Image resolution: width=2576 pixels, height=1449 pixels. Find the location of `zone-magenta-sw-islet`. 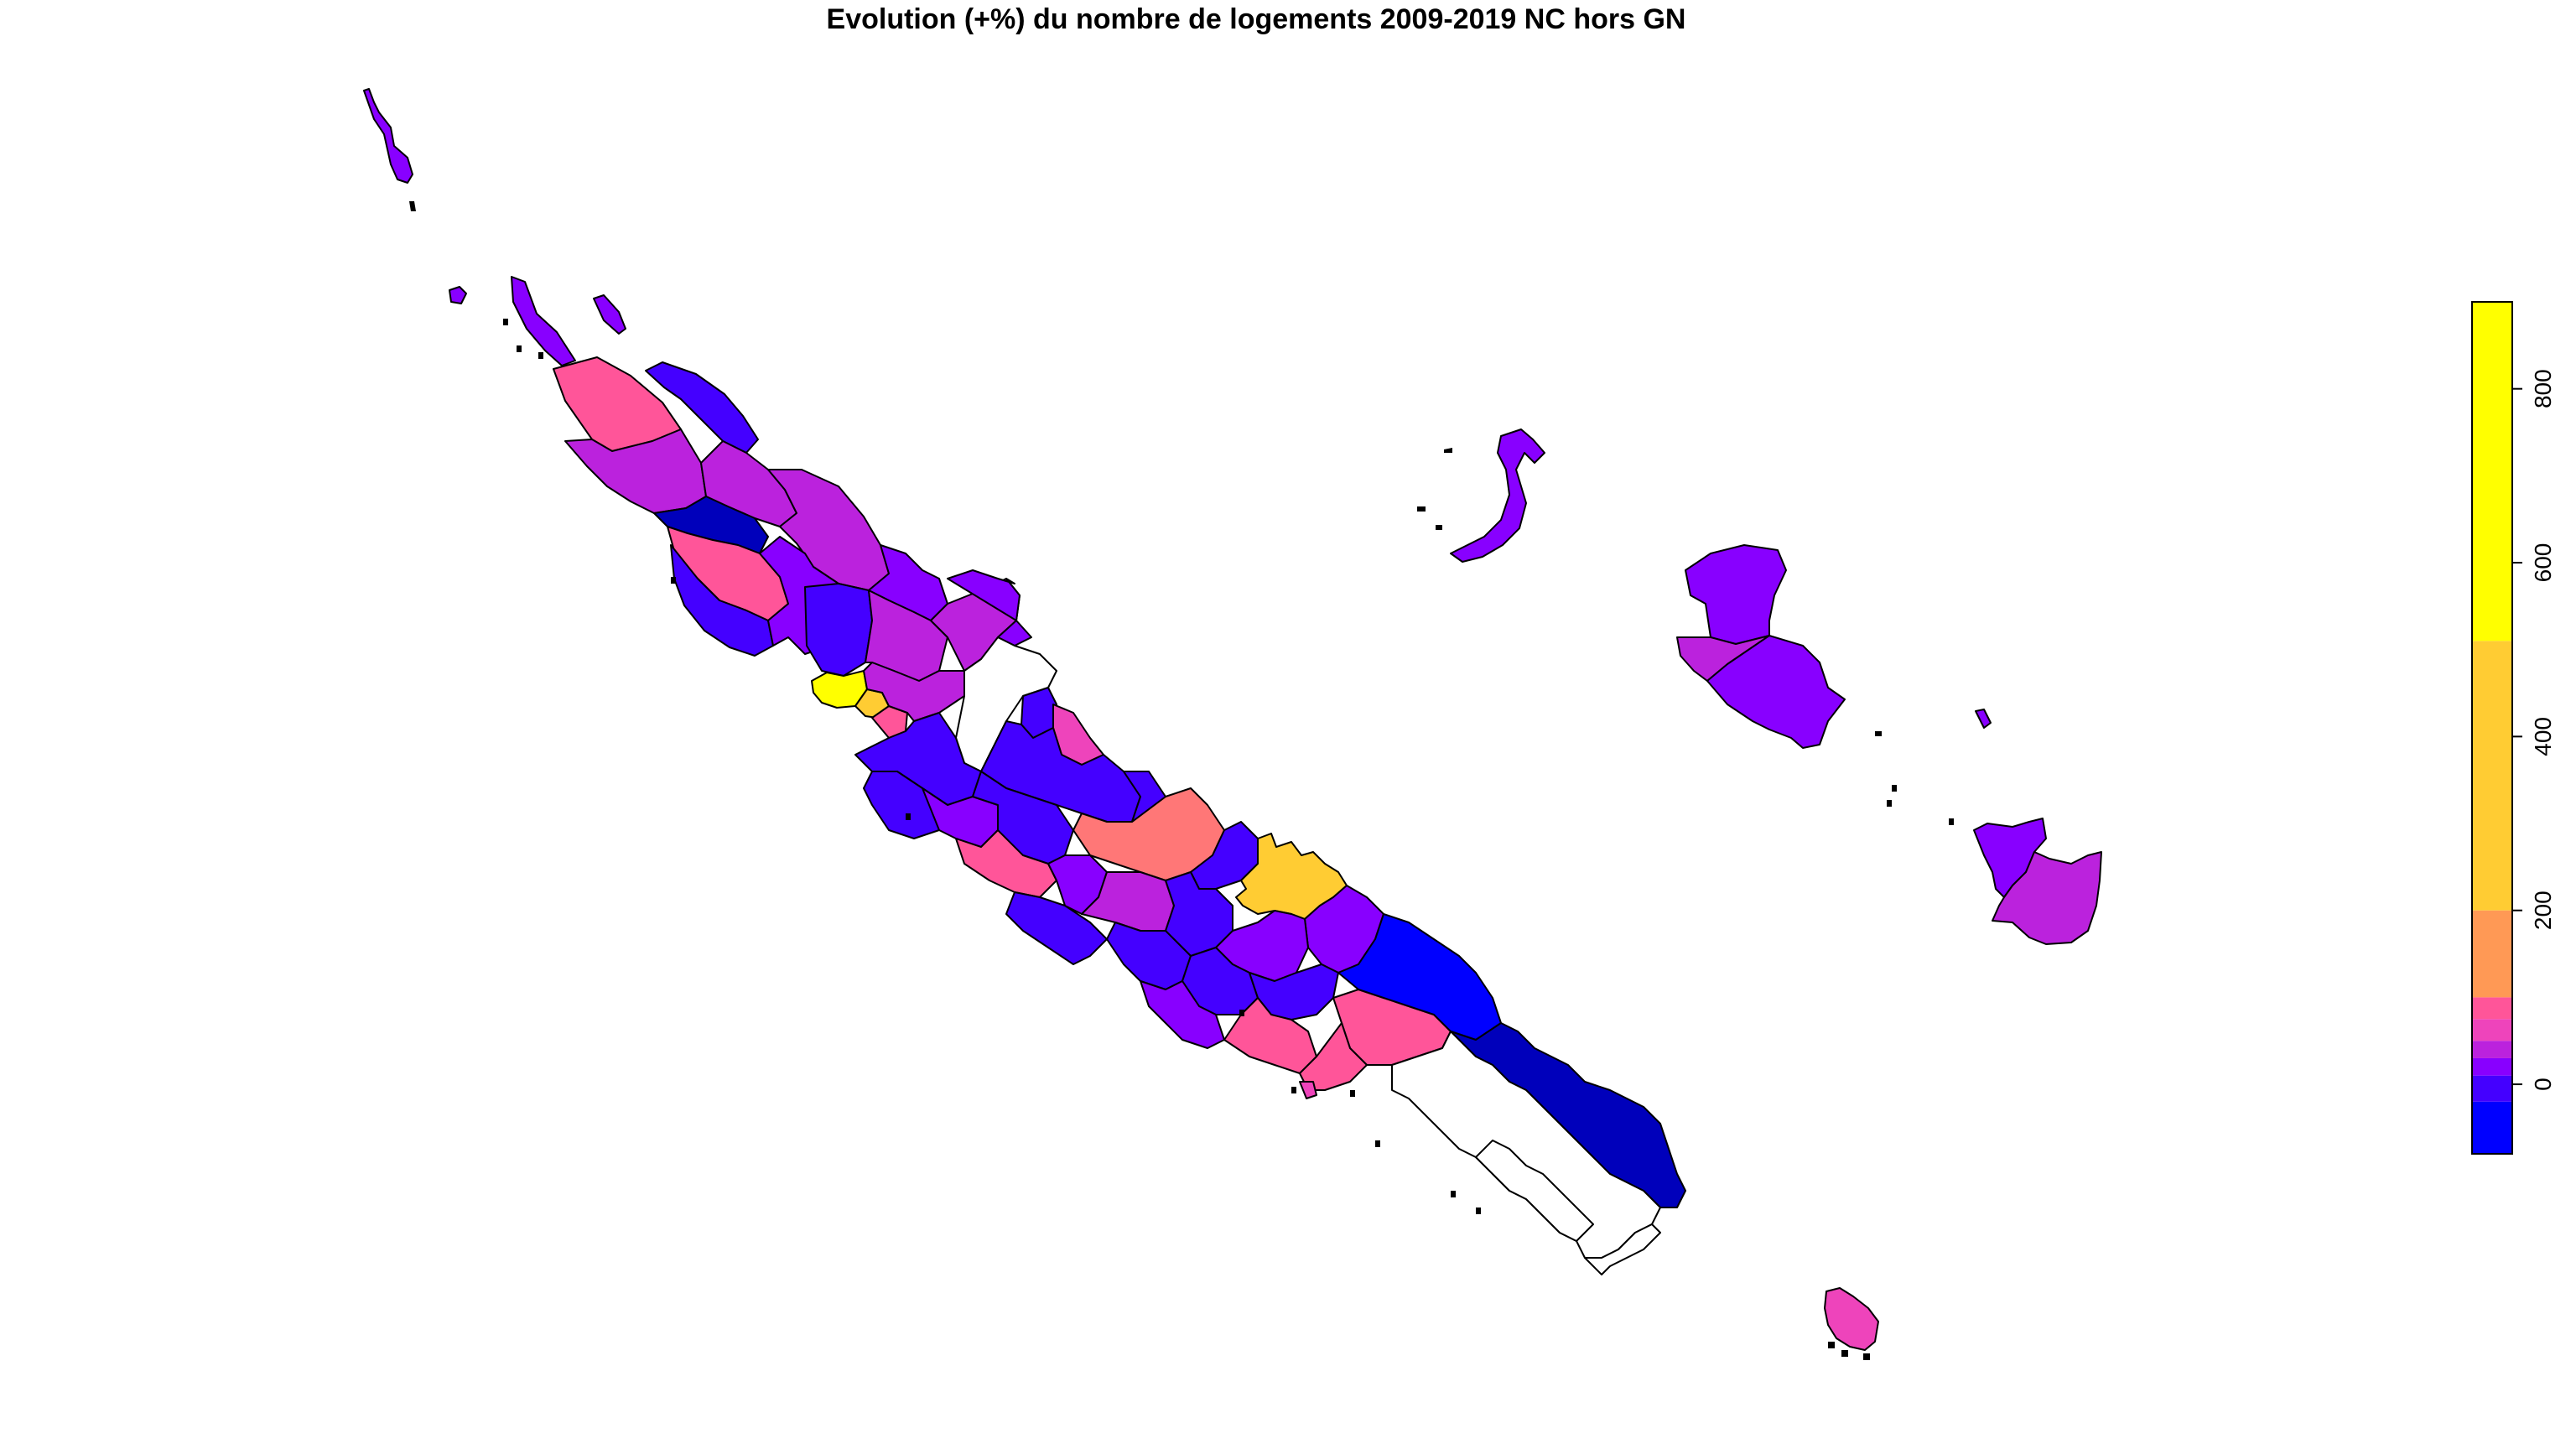

zone-magenta-sw-islet is located at coordinates (1308, 1090).